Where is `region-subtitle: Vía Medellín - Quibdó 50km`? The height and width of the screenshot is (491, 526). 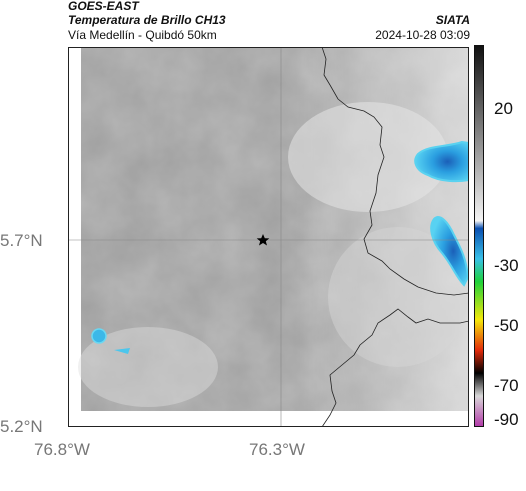 region-subtitle: Vía Medellín - Quibdó 50km is located at coordinates (142, 35).